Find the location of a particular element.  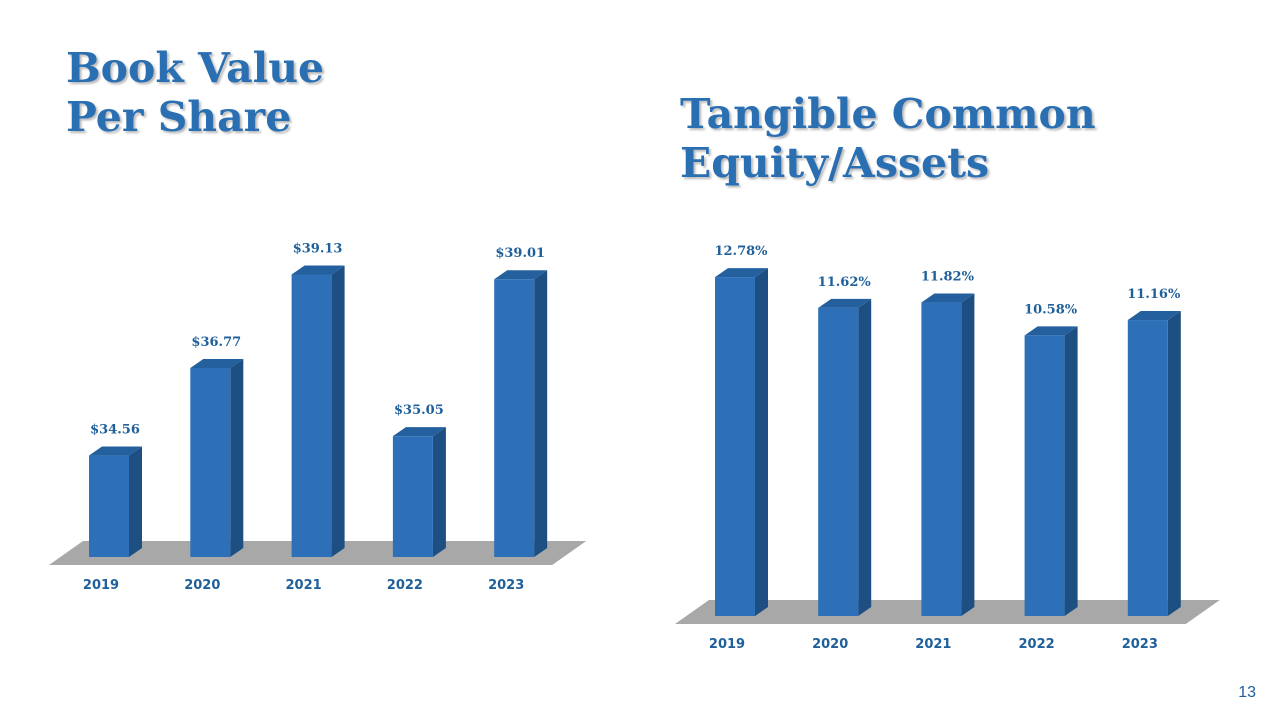

tce-category-label: 2021 is located at coordinates (933, 644).